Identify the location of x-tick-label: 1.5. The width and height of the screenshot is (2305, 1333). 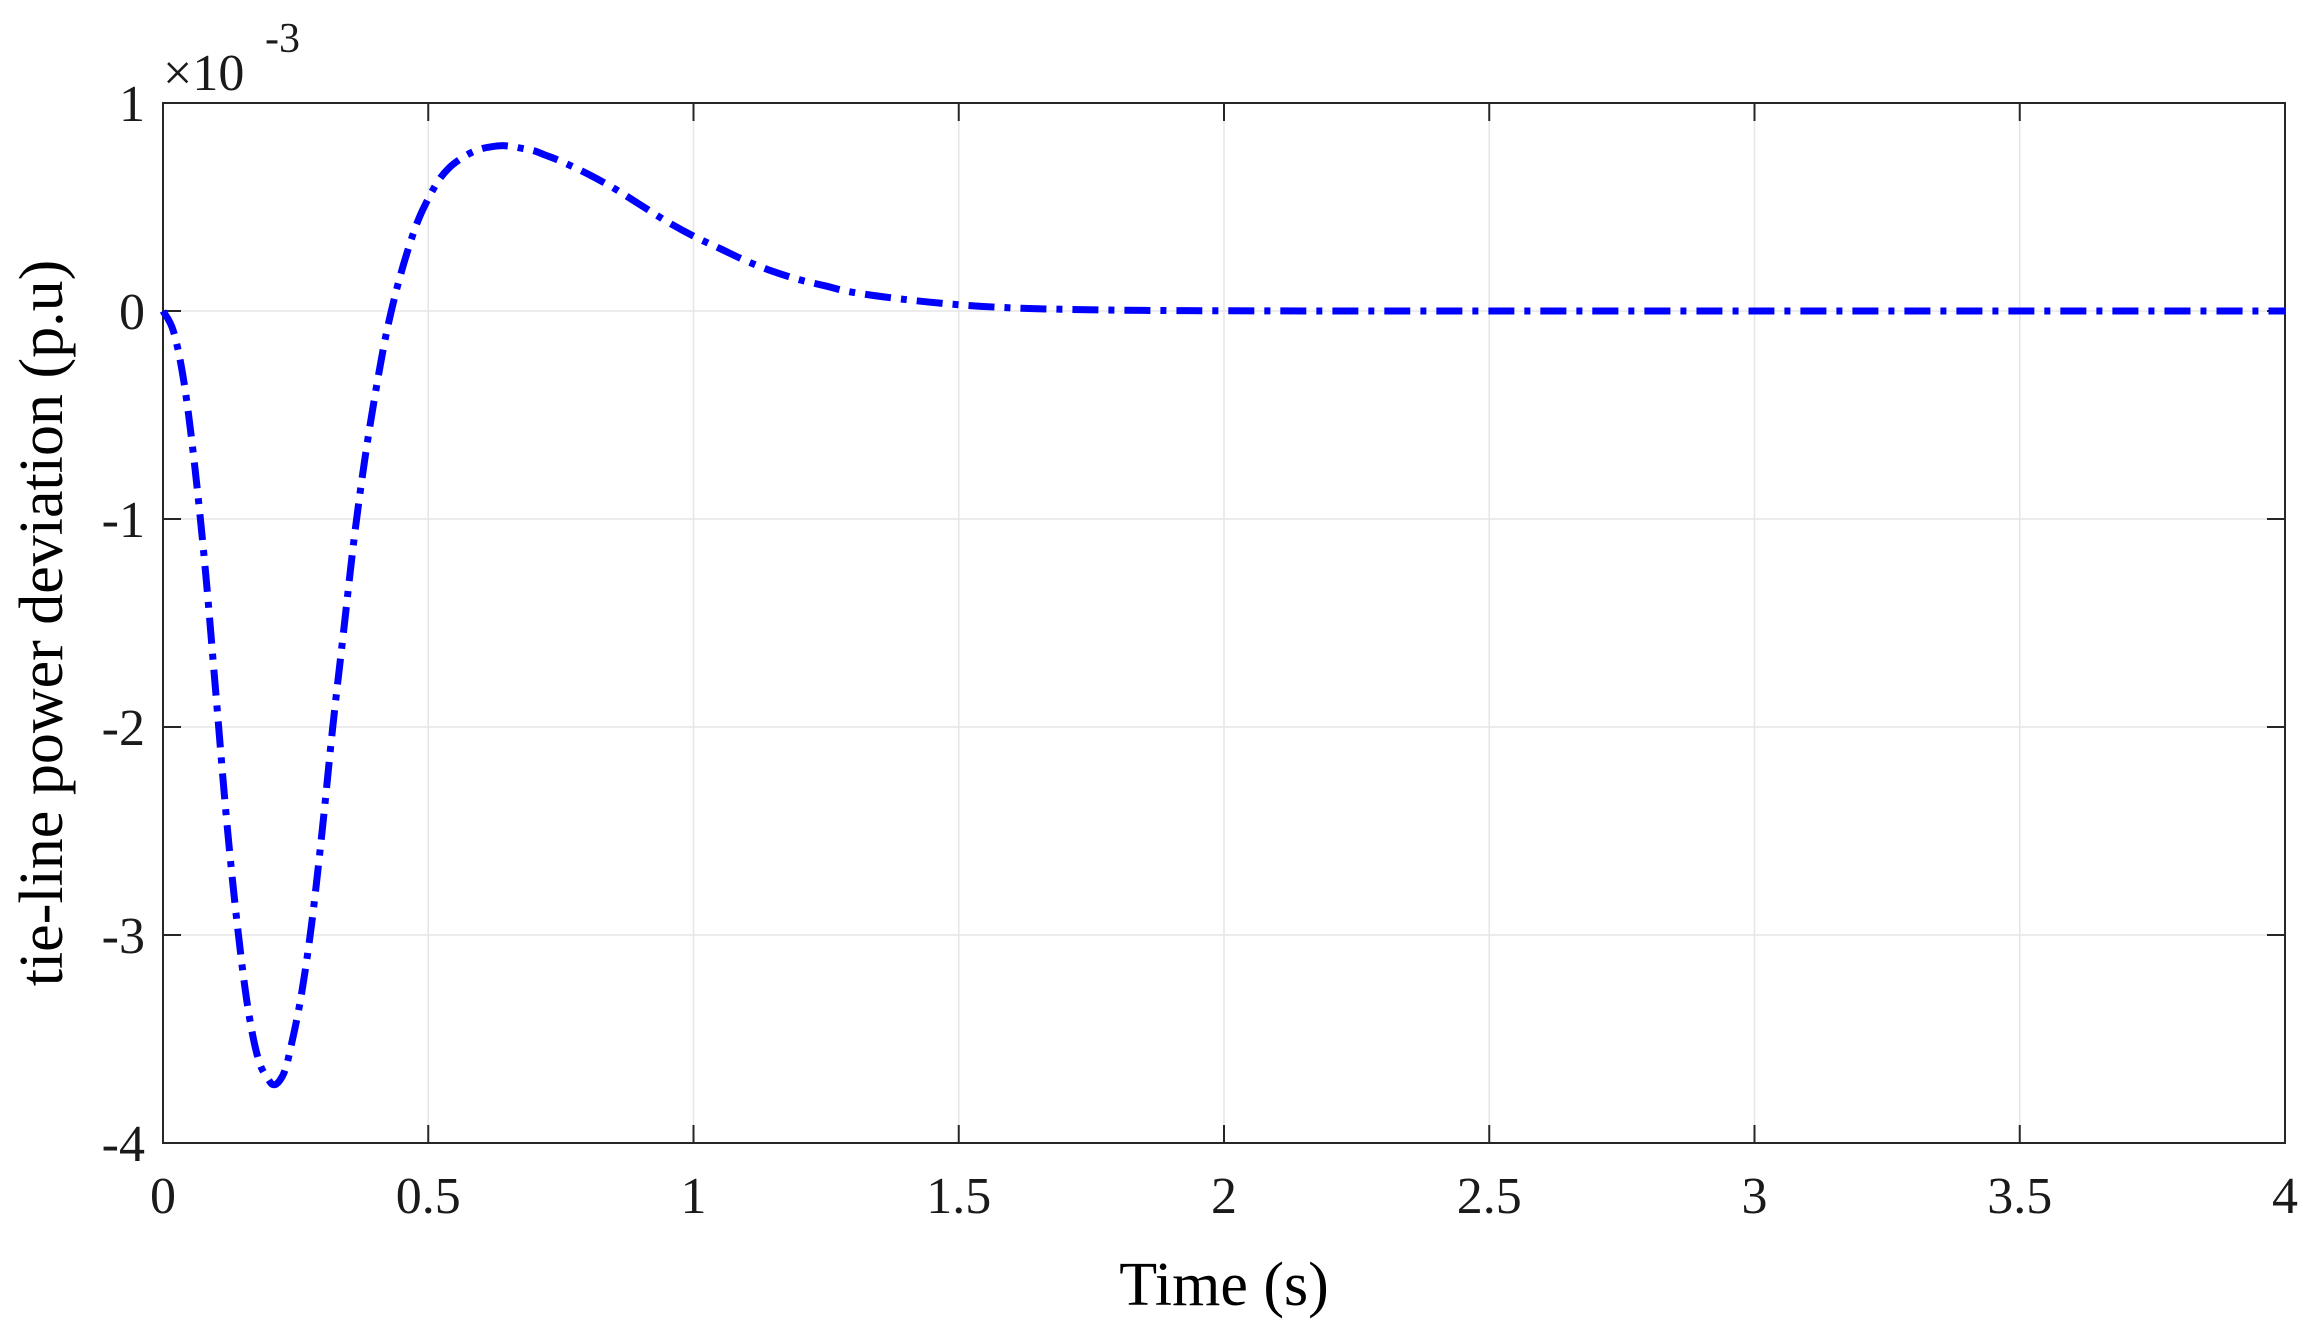
(958, 1196).